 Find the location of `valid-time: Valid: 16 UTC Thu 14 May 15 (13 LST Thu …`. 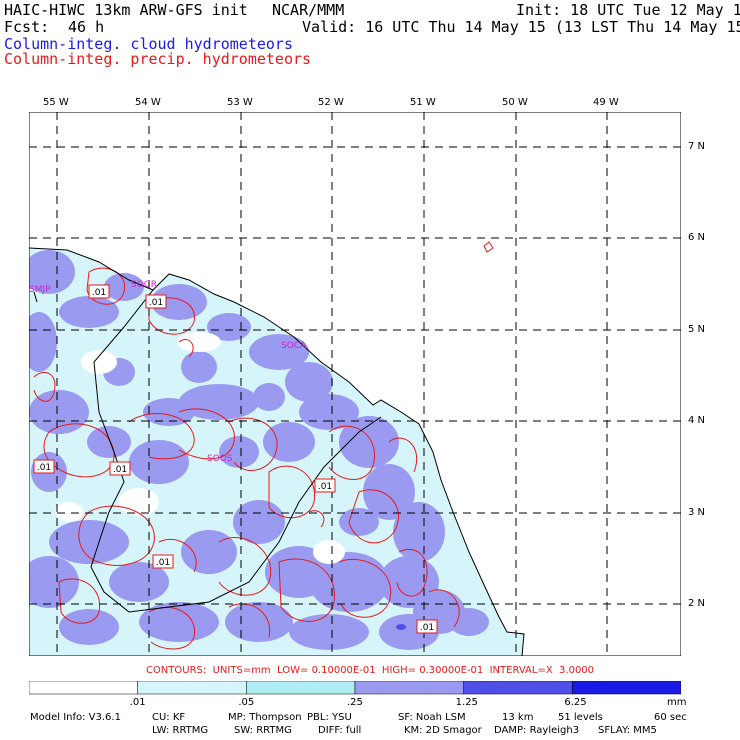

valid-time: Valid: 16 UTC Thu 14 May 15 (13 LST Thu … is located at coordinates (521, 27).